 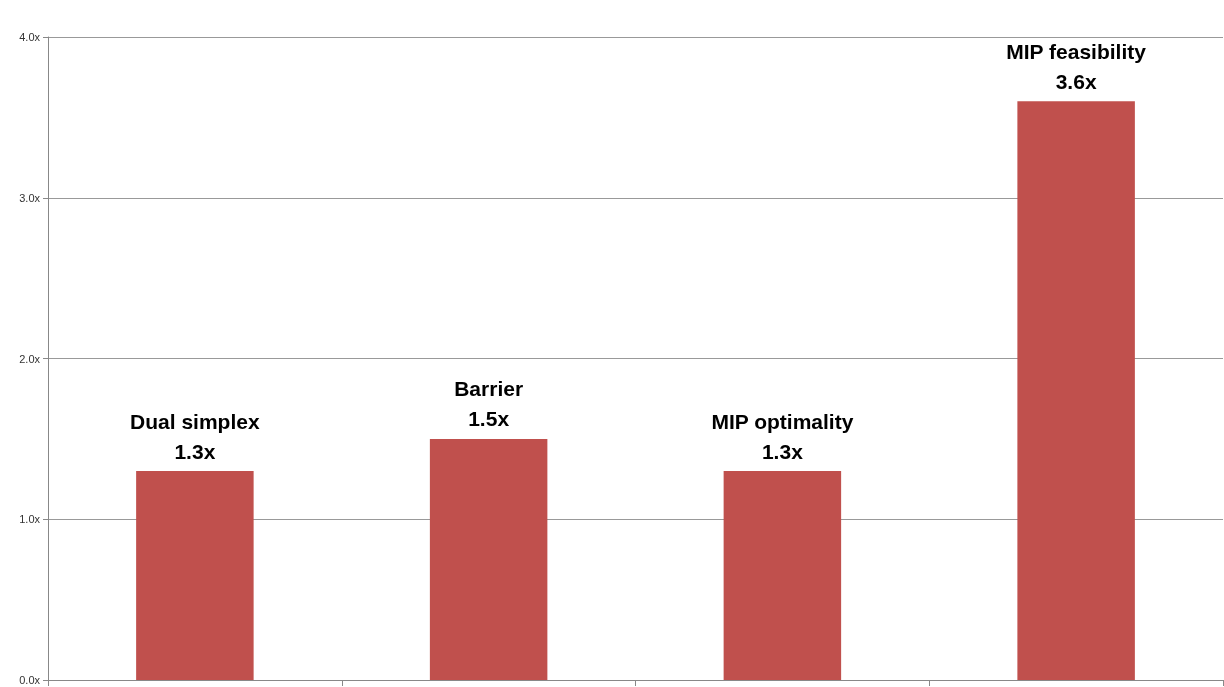 I want to click on x-tick-label: MIP feasibility, so click(x=1076, y=51).